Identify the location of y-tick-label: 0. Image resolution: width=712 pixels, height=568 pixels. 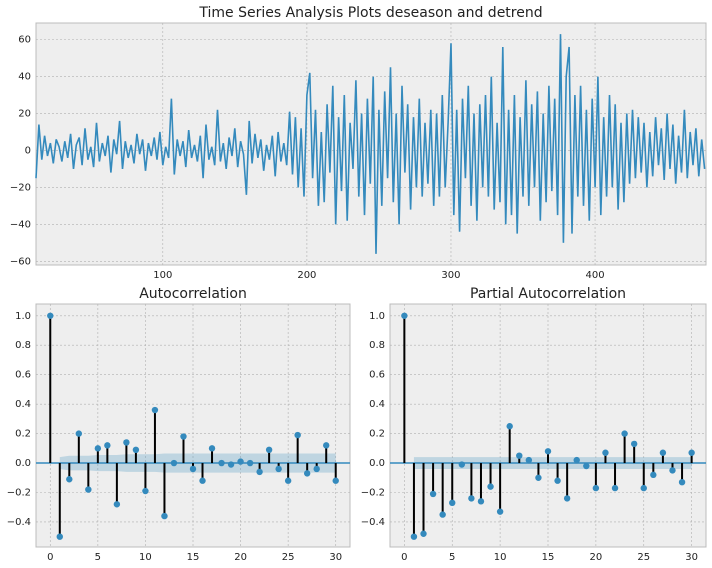
(28, 150).